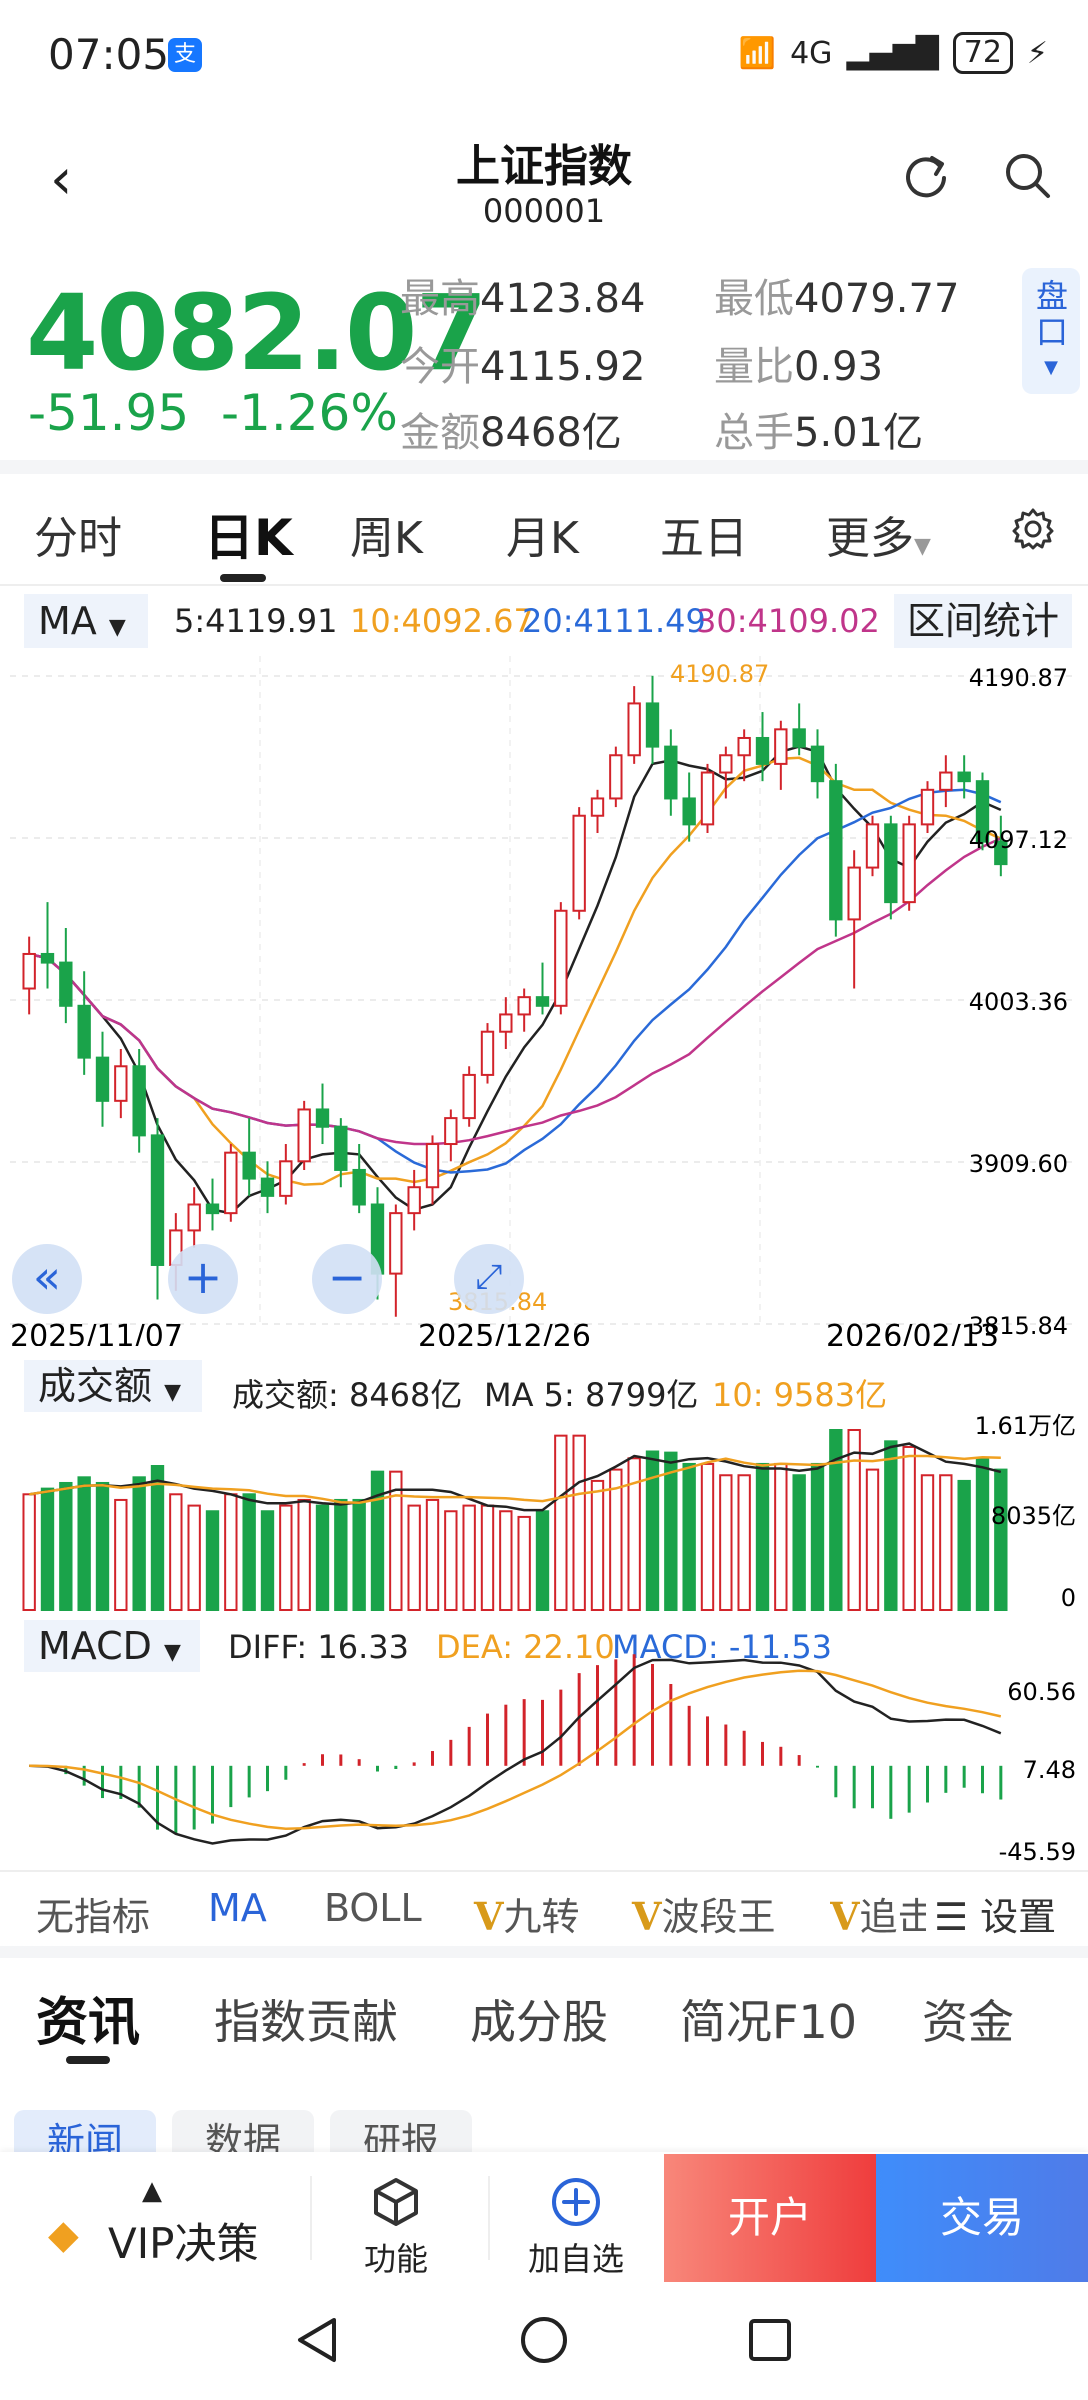 The image size is (1088, 2400). Describe the element at coordinates (878, 534) in the screenshot. I see `tab-more: 更多▼` at that location.